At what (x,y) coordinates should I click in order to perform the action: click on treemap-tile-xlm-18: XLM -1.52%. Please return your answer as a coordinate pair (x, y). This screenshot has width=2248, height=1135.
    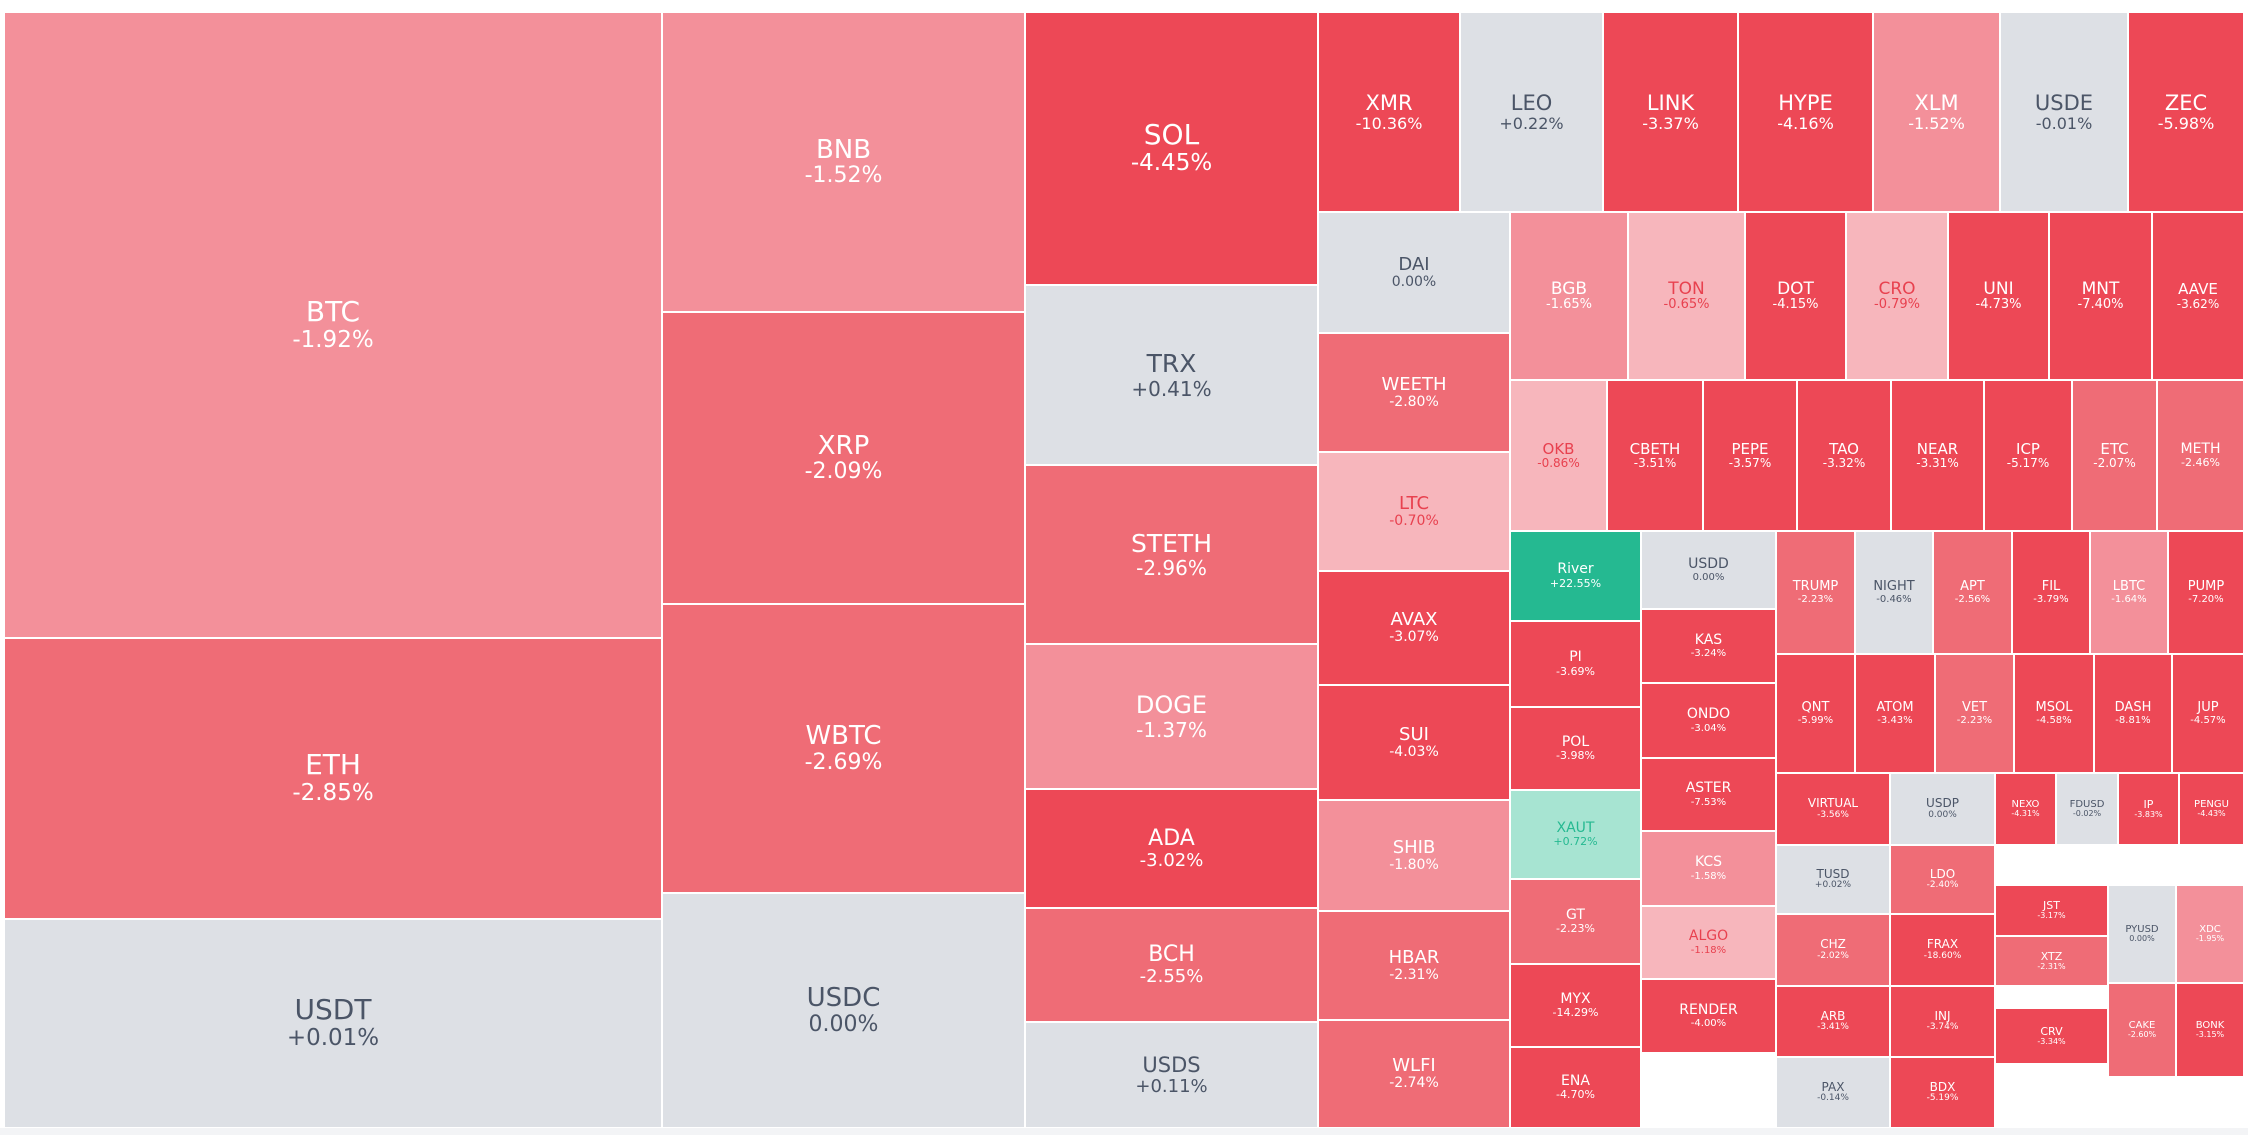
    Looking at the image, I should click on (1936, 112).